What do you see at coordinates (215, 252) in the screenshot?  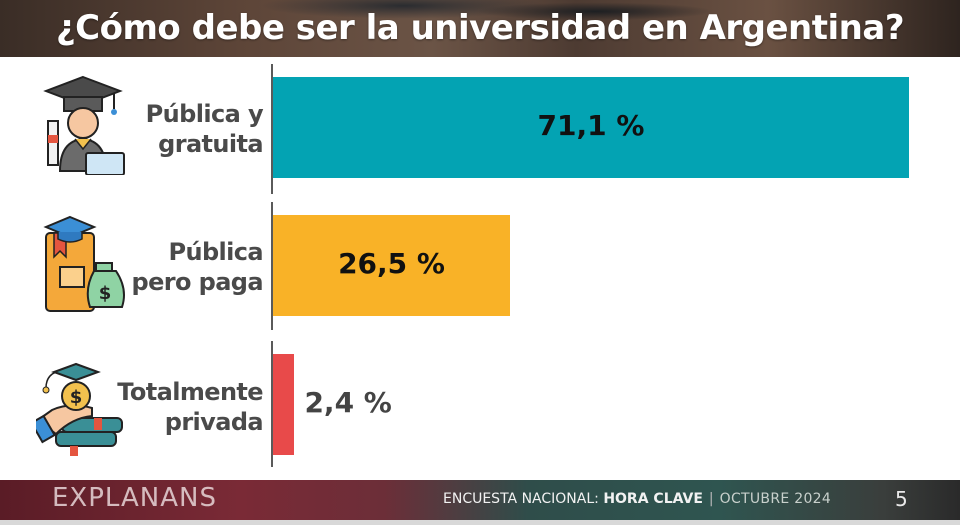 I see `category-label-line: Pública` at bounding box center [215, 252].